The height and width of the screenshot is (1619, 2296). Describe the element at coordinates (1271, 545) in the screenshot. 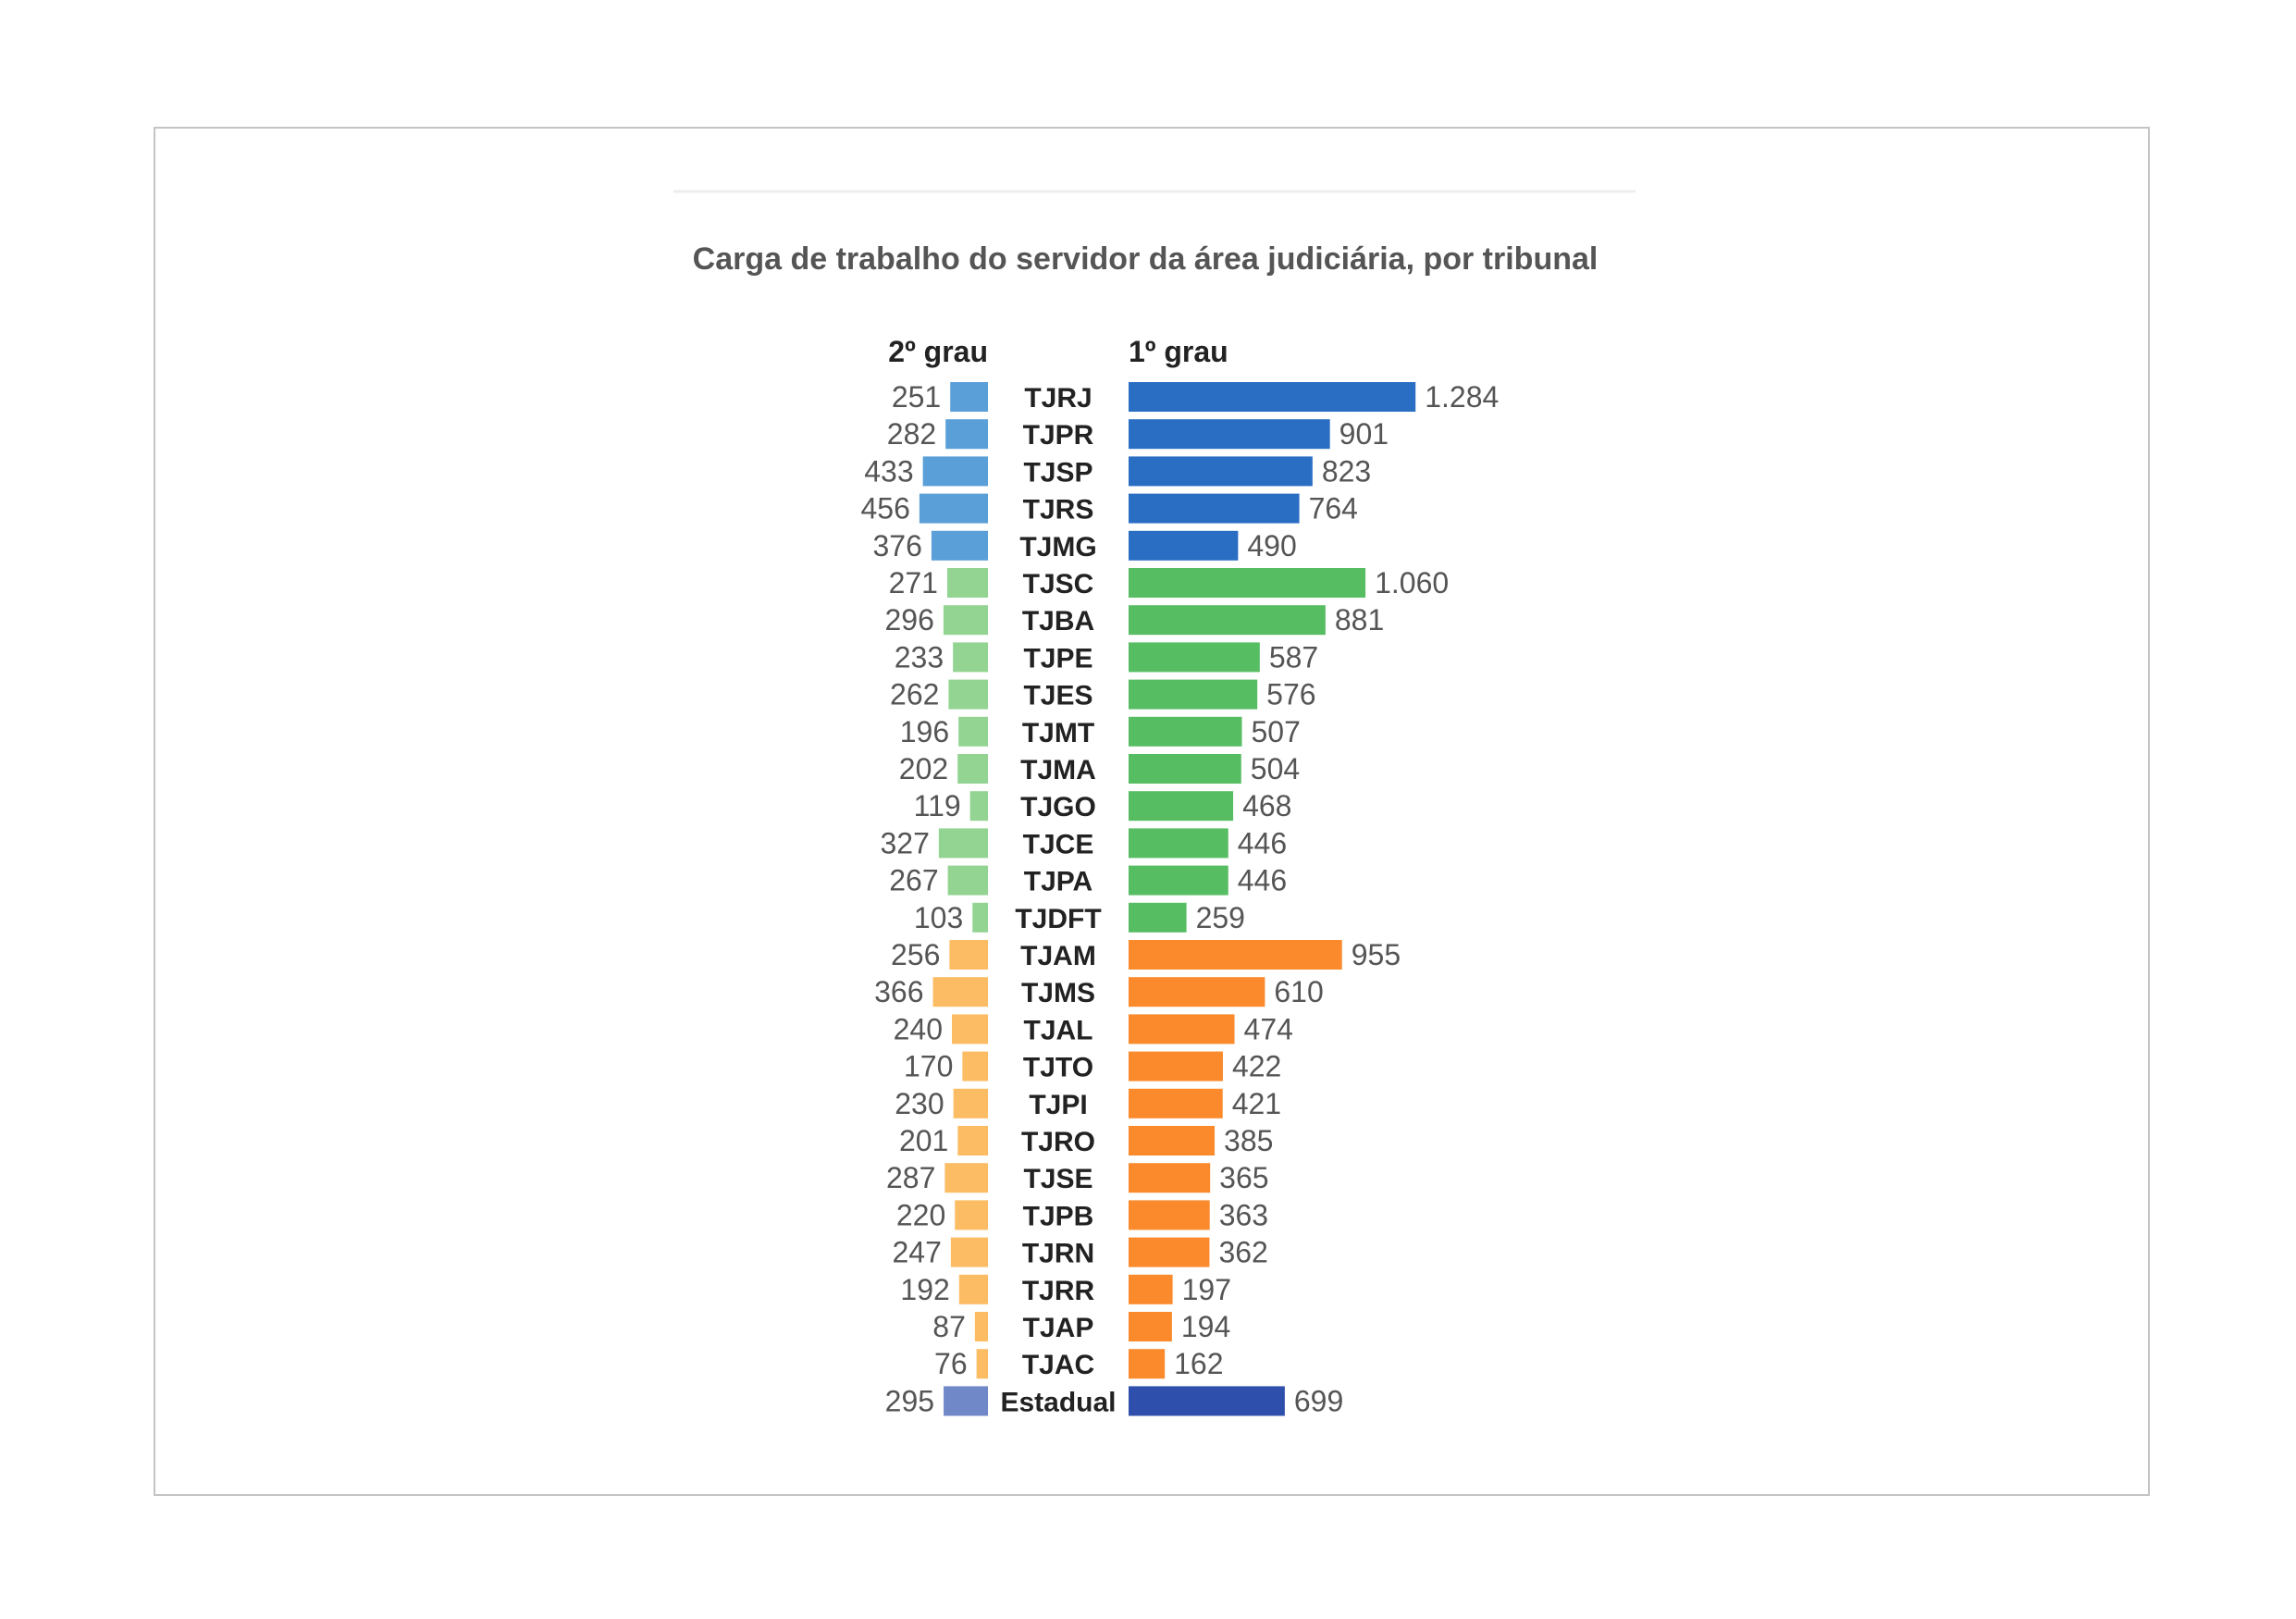

I see `value-label-1-grau: 490` at that location.